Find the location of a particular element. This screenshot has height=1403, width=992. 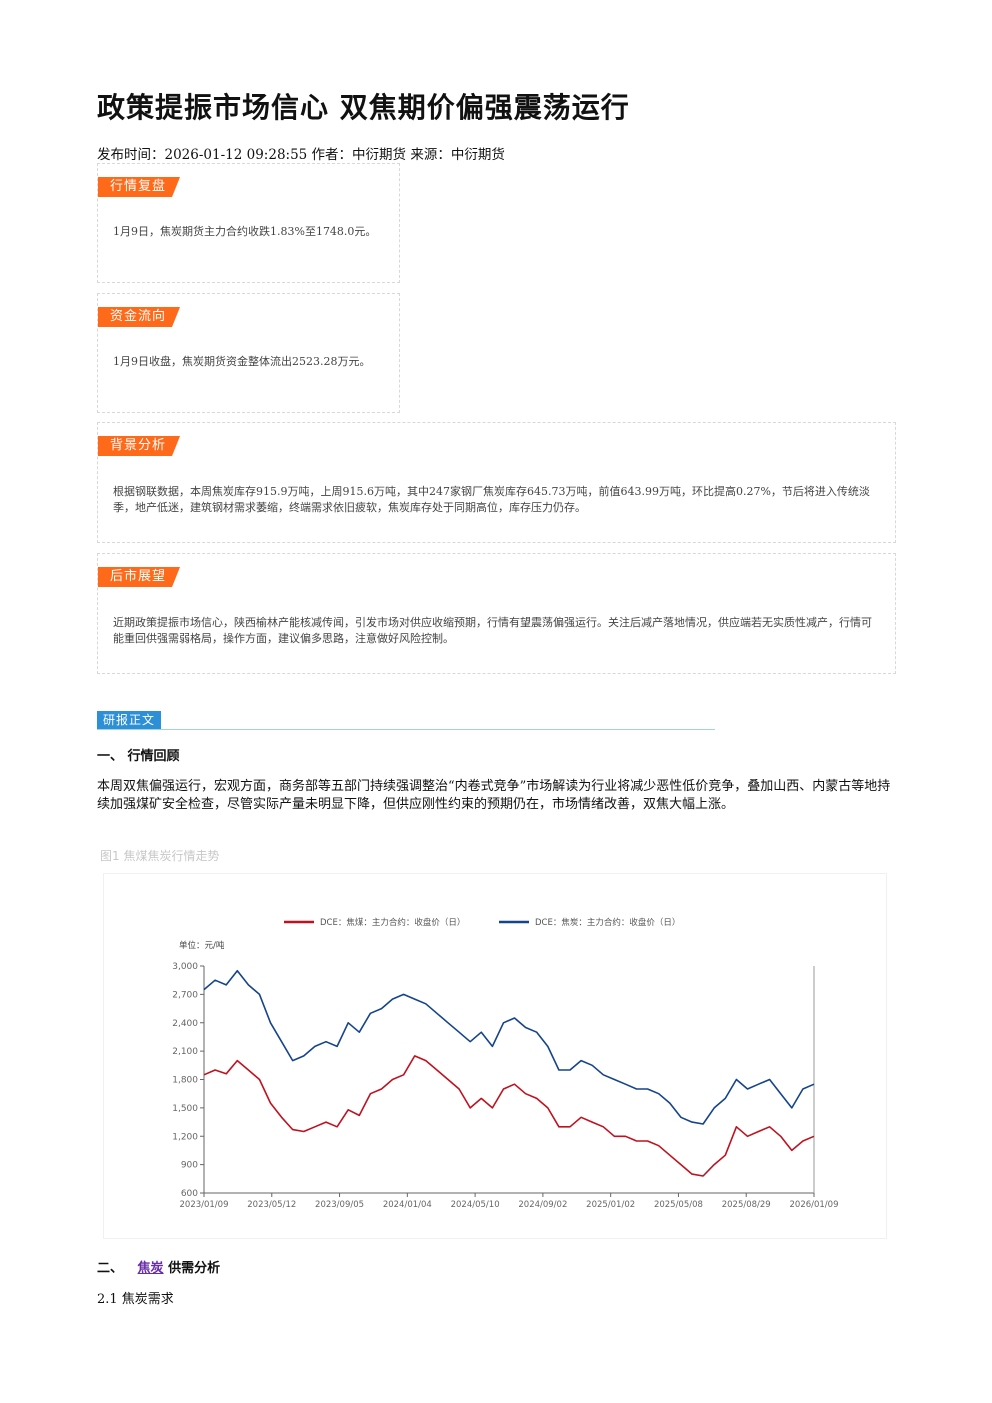

x-tick-label: 2025/05/08 is located at coordinates (678, 1205).